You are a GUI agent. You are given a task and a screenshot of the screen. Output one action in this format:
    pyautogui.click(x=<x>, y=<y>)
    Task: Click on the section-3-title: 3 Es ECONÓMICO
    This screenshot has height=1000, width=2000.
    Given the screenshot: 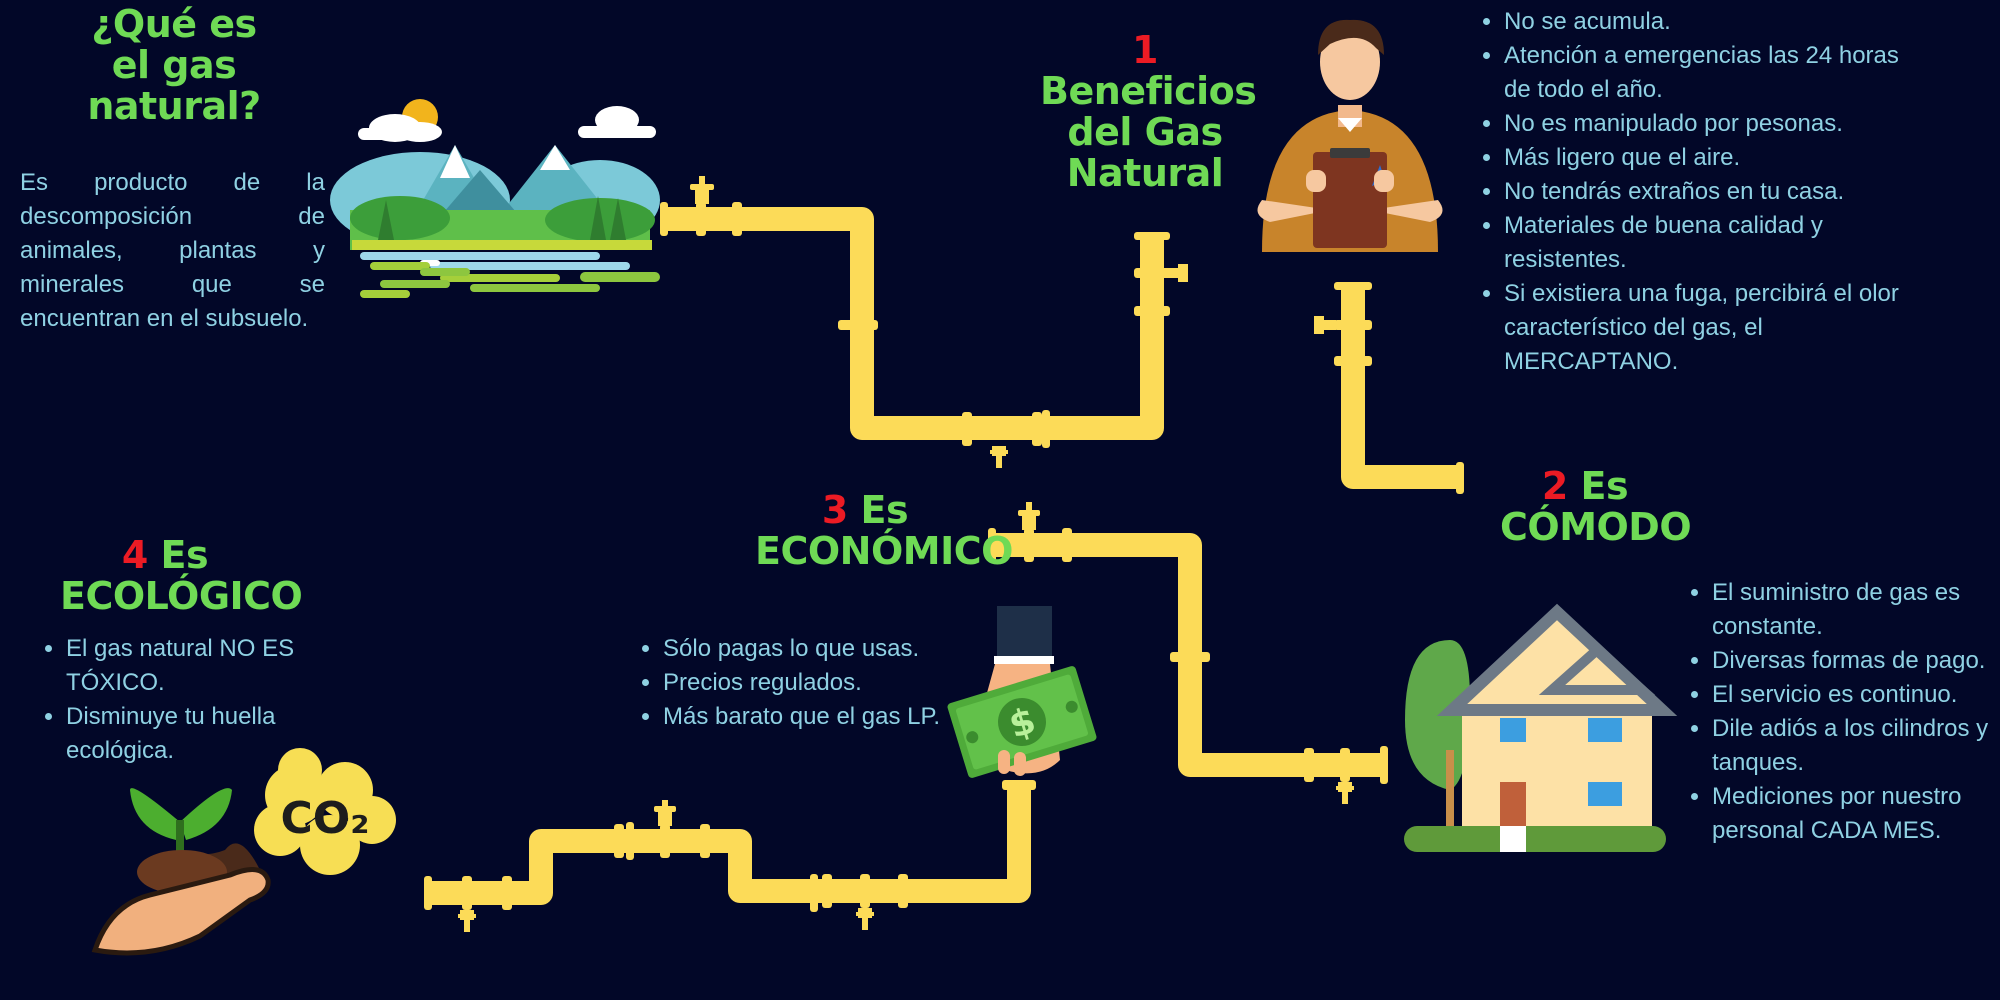 What is the action you would take?
    pyautogui.click(x=884, y=530)
    